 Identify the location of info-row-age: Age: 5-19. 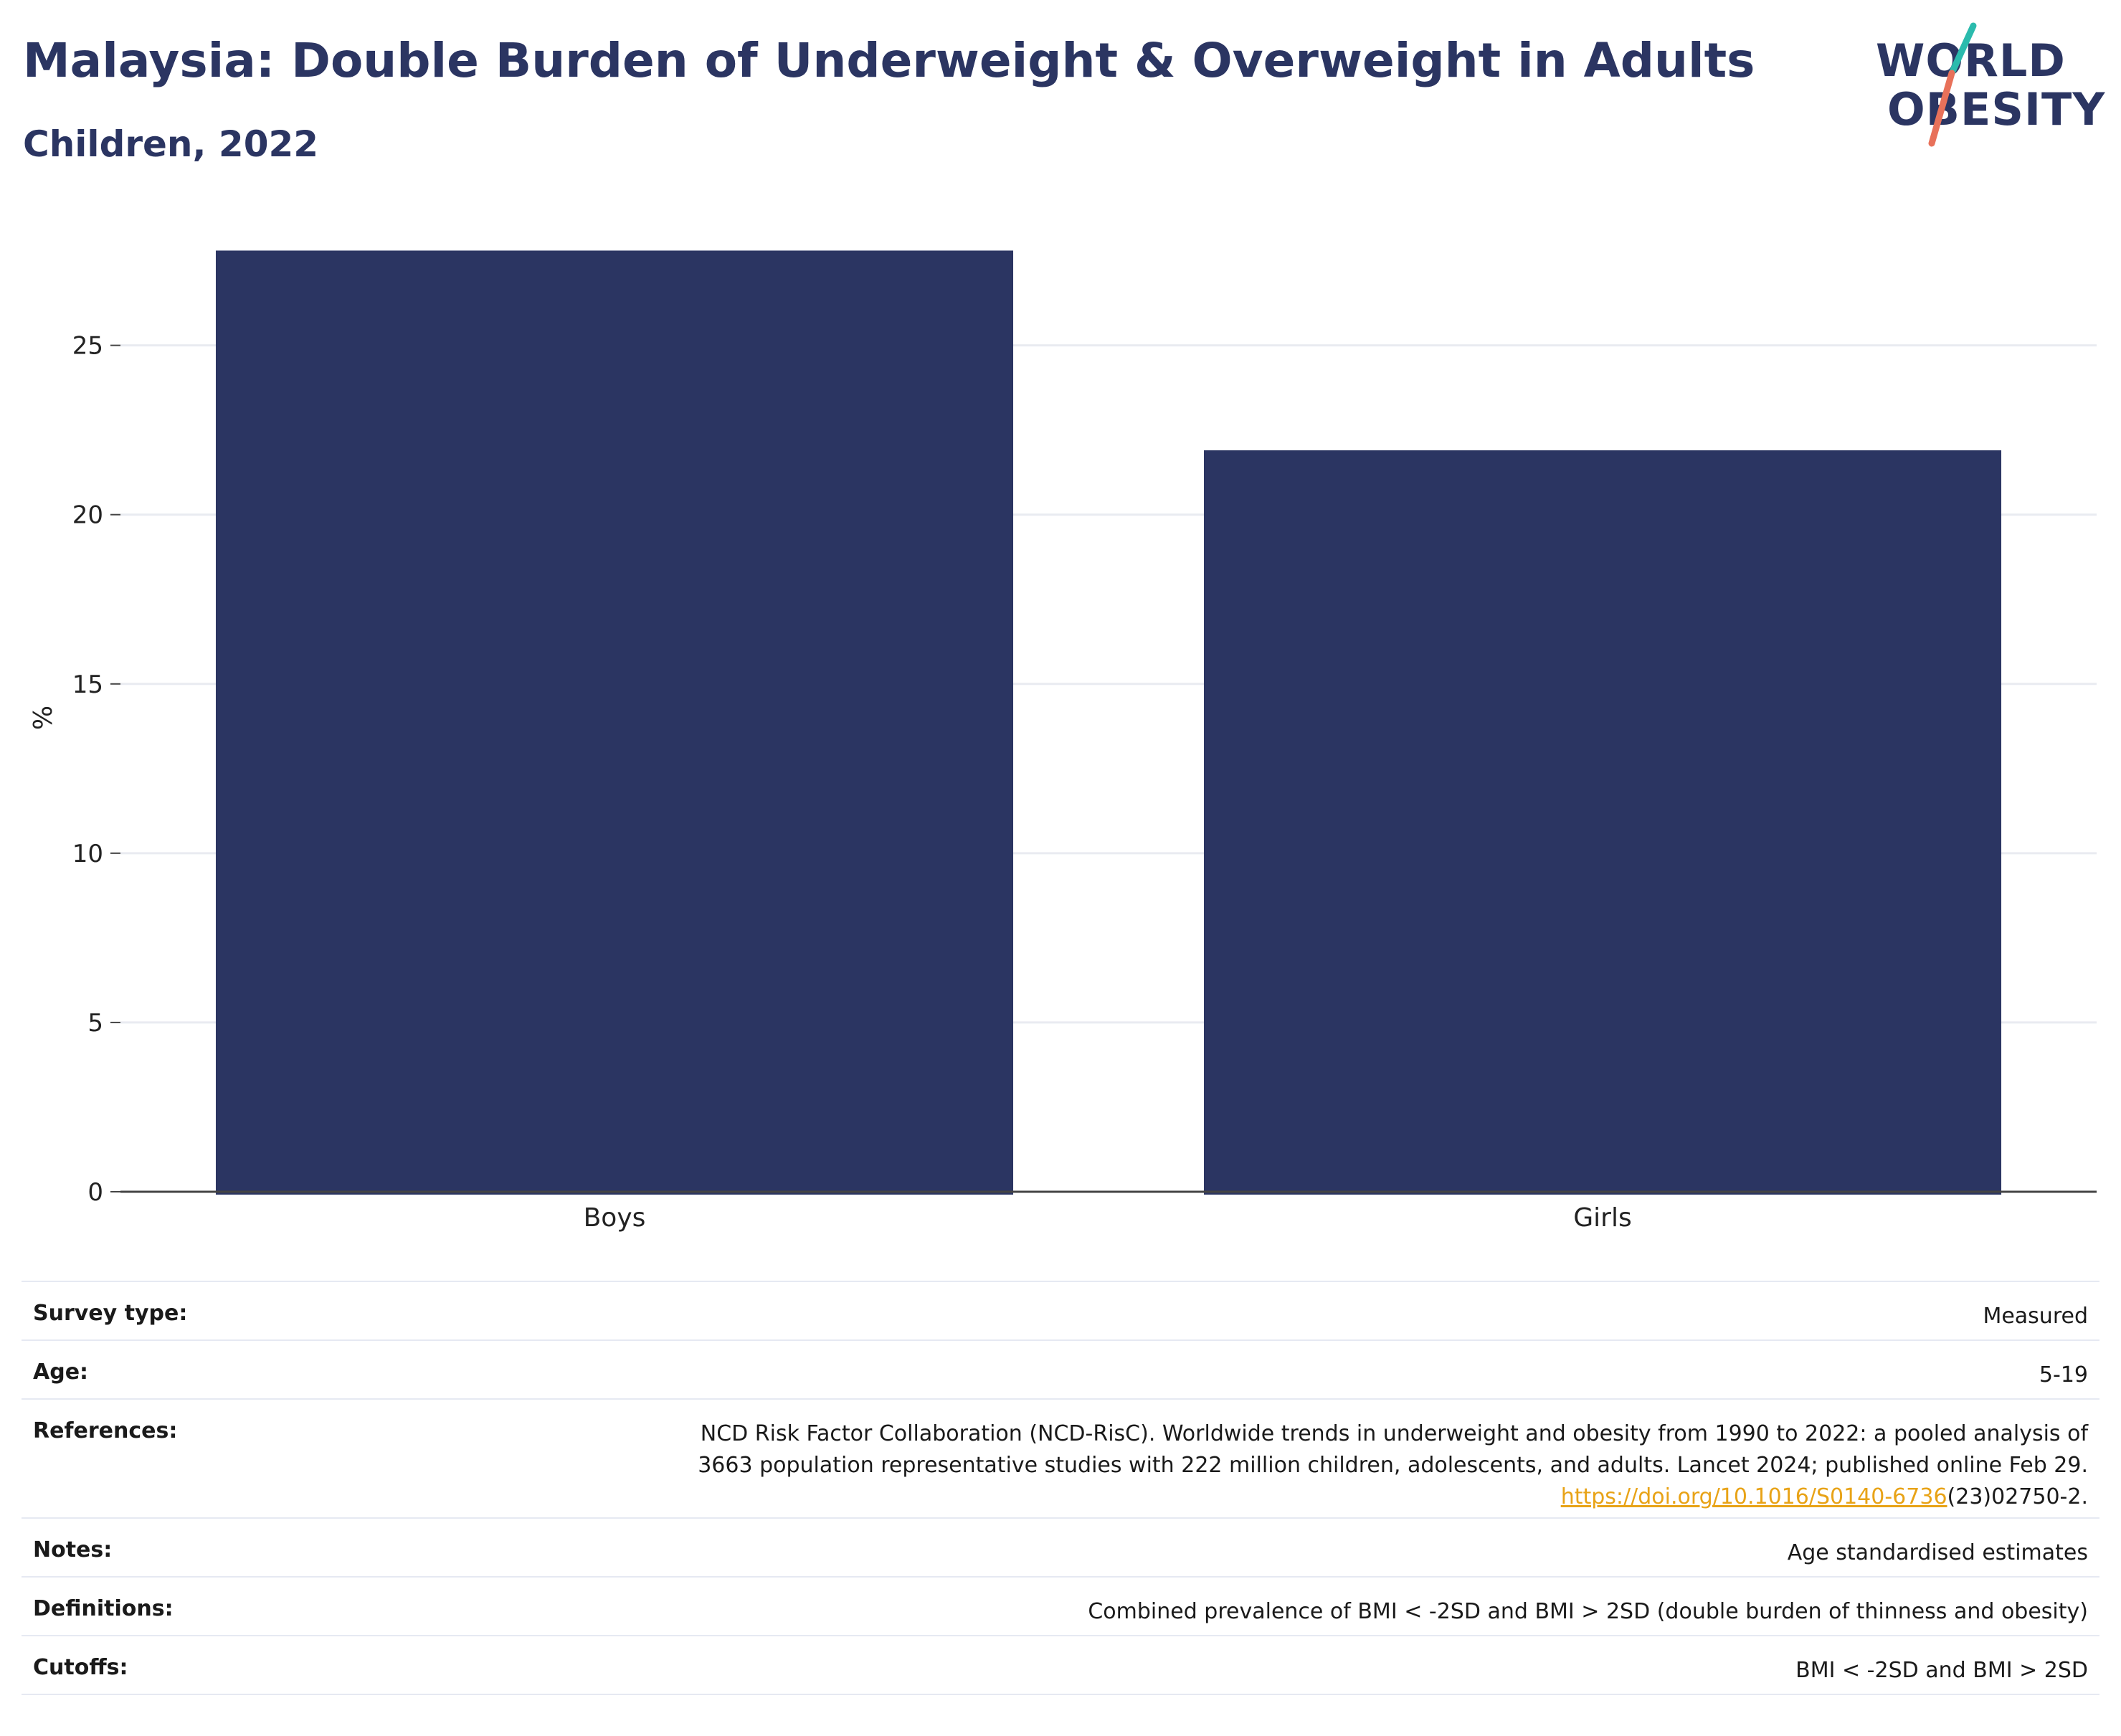
(1060, 1370).